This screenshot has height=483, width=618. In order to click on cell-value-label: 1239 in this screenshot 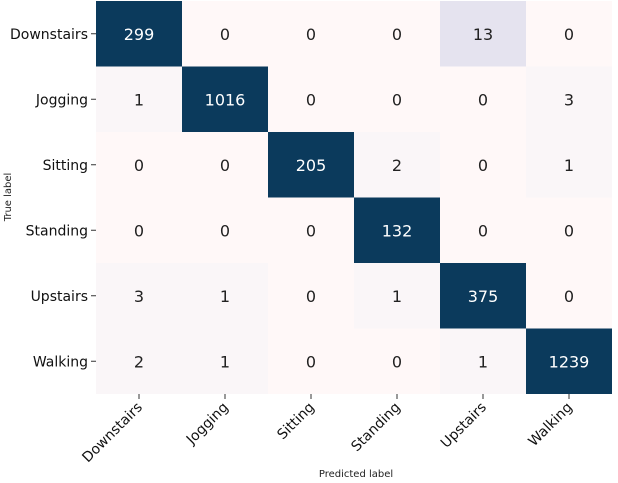, I will do `click(569, 361)`.